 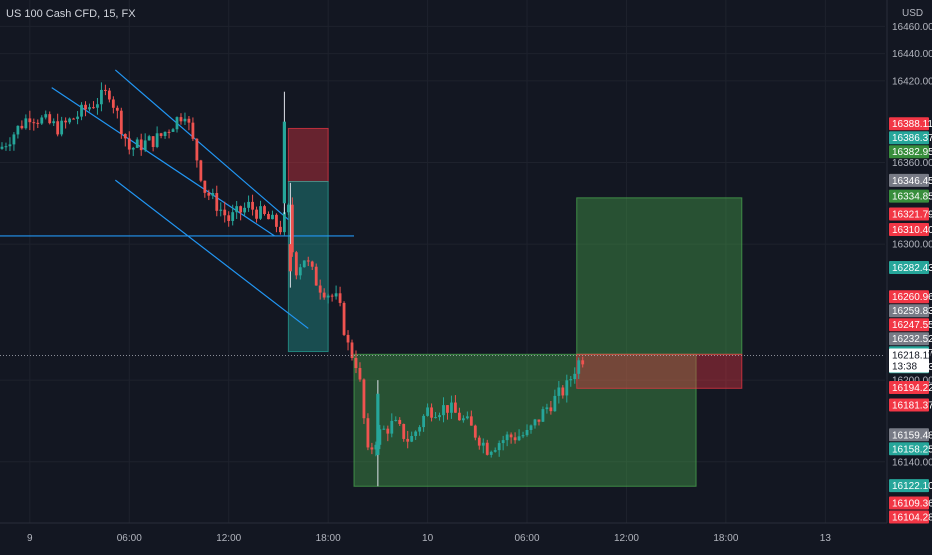 What do you see at coordinates (912, 356) in the screenshot?
I see `last-price-value: 16218.11` at bounding box center [912, 356].